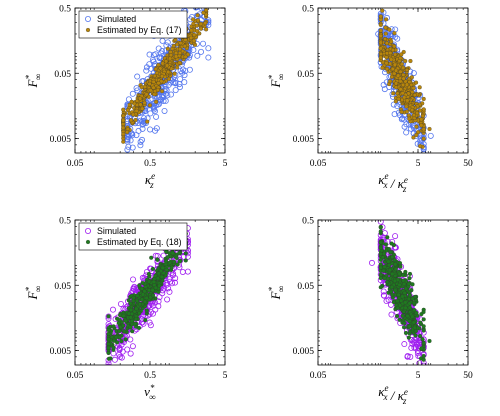  What do you see at coordinates (393, 182) in the screenshot?
I see `x-axis-label: κe x / κe z` at bounding box center [393, 182].